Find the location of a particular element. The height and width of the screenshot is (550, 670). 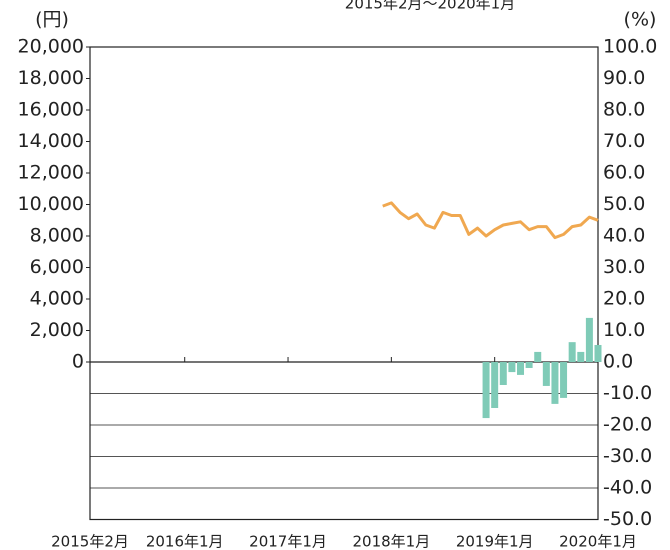

y-tick-label: 4,000 is located at coordinates (57, 299).